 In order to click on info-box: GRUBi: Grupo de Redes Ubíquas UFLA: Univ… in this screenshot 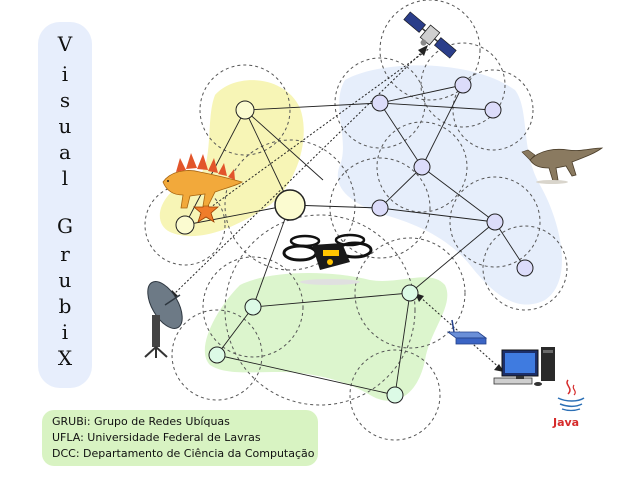, I will do `click(180, 438)`.